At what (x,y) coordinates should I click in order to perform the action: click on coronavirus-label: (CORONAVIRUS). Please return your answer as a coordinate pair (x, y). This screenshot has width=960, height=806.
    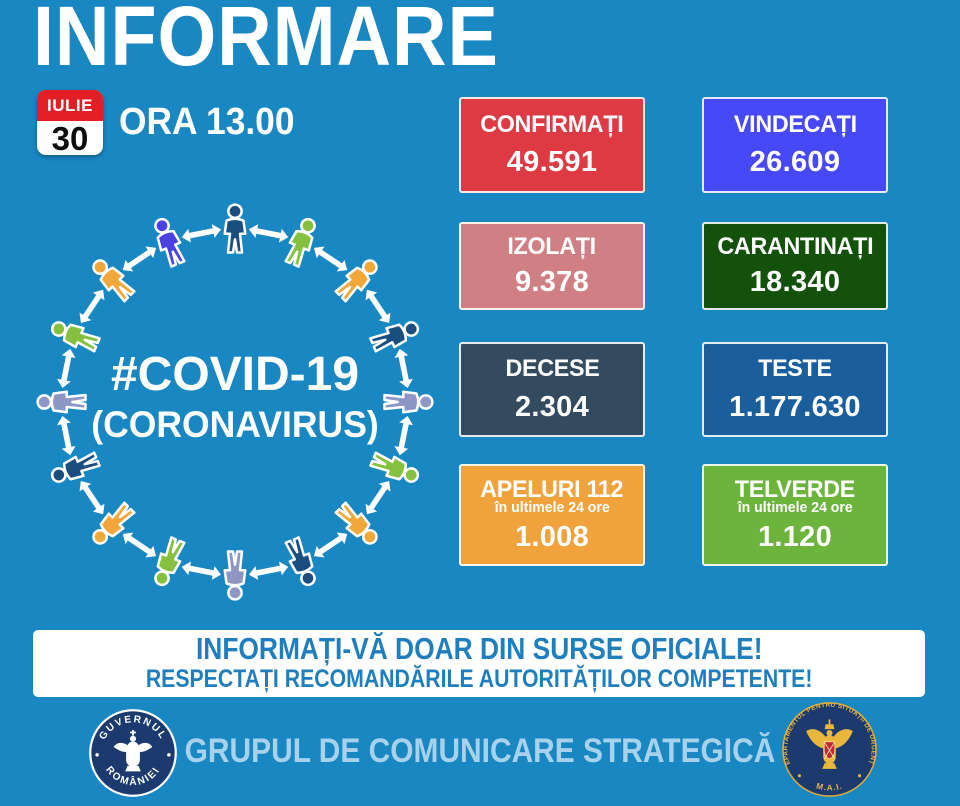
    Looking at the image, I should click on (235, 424).